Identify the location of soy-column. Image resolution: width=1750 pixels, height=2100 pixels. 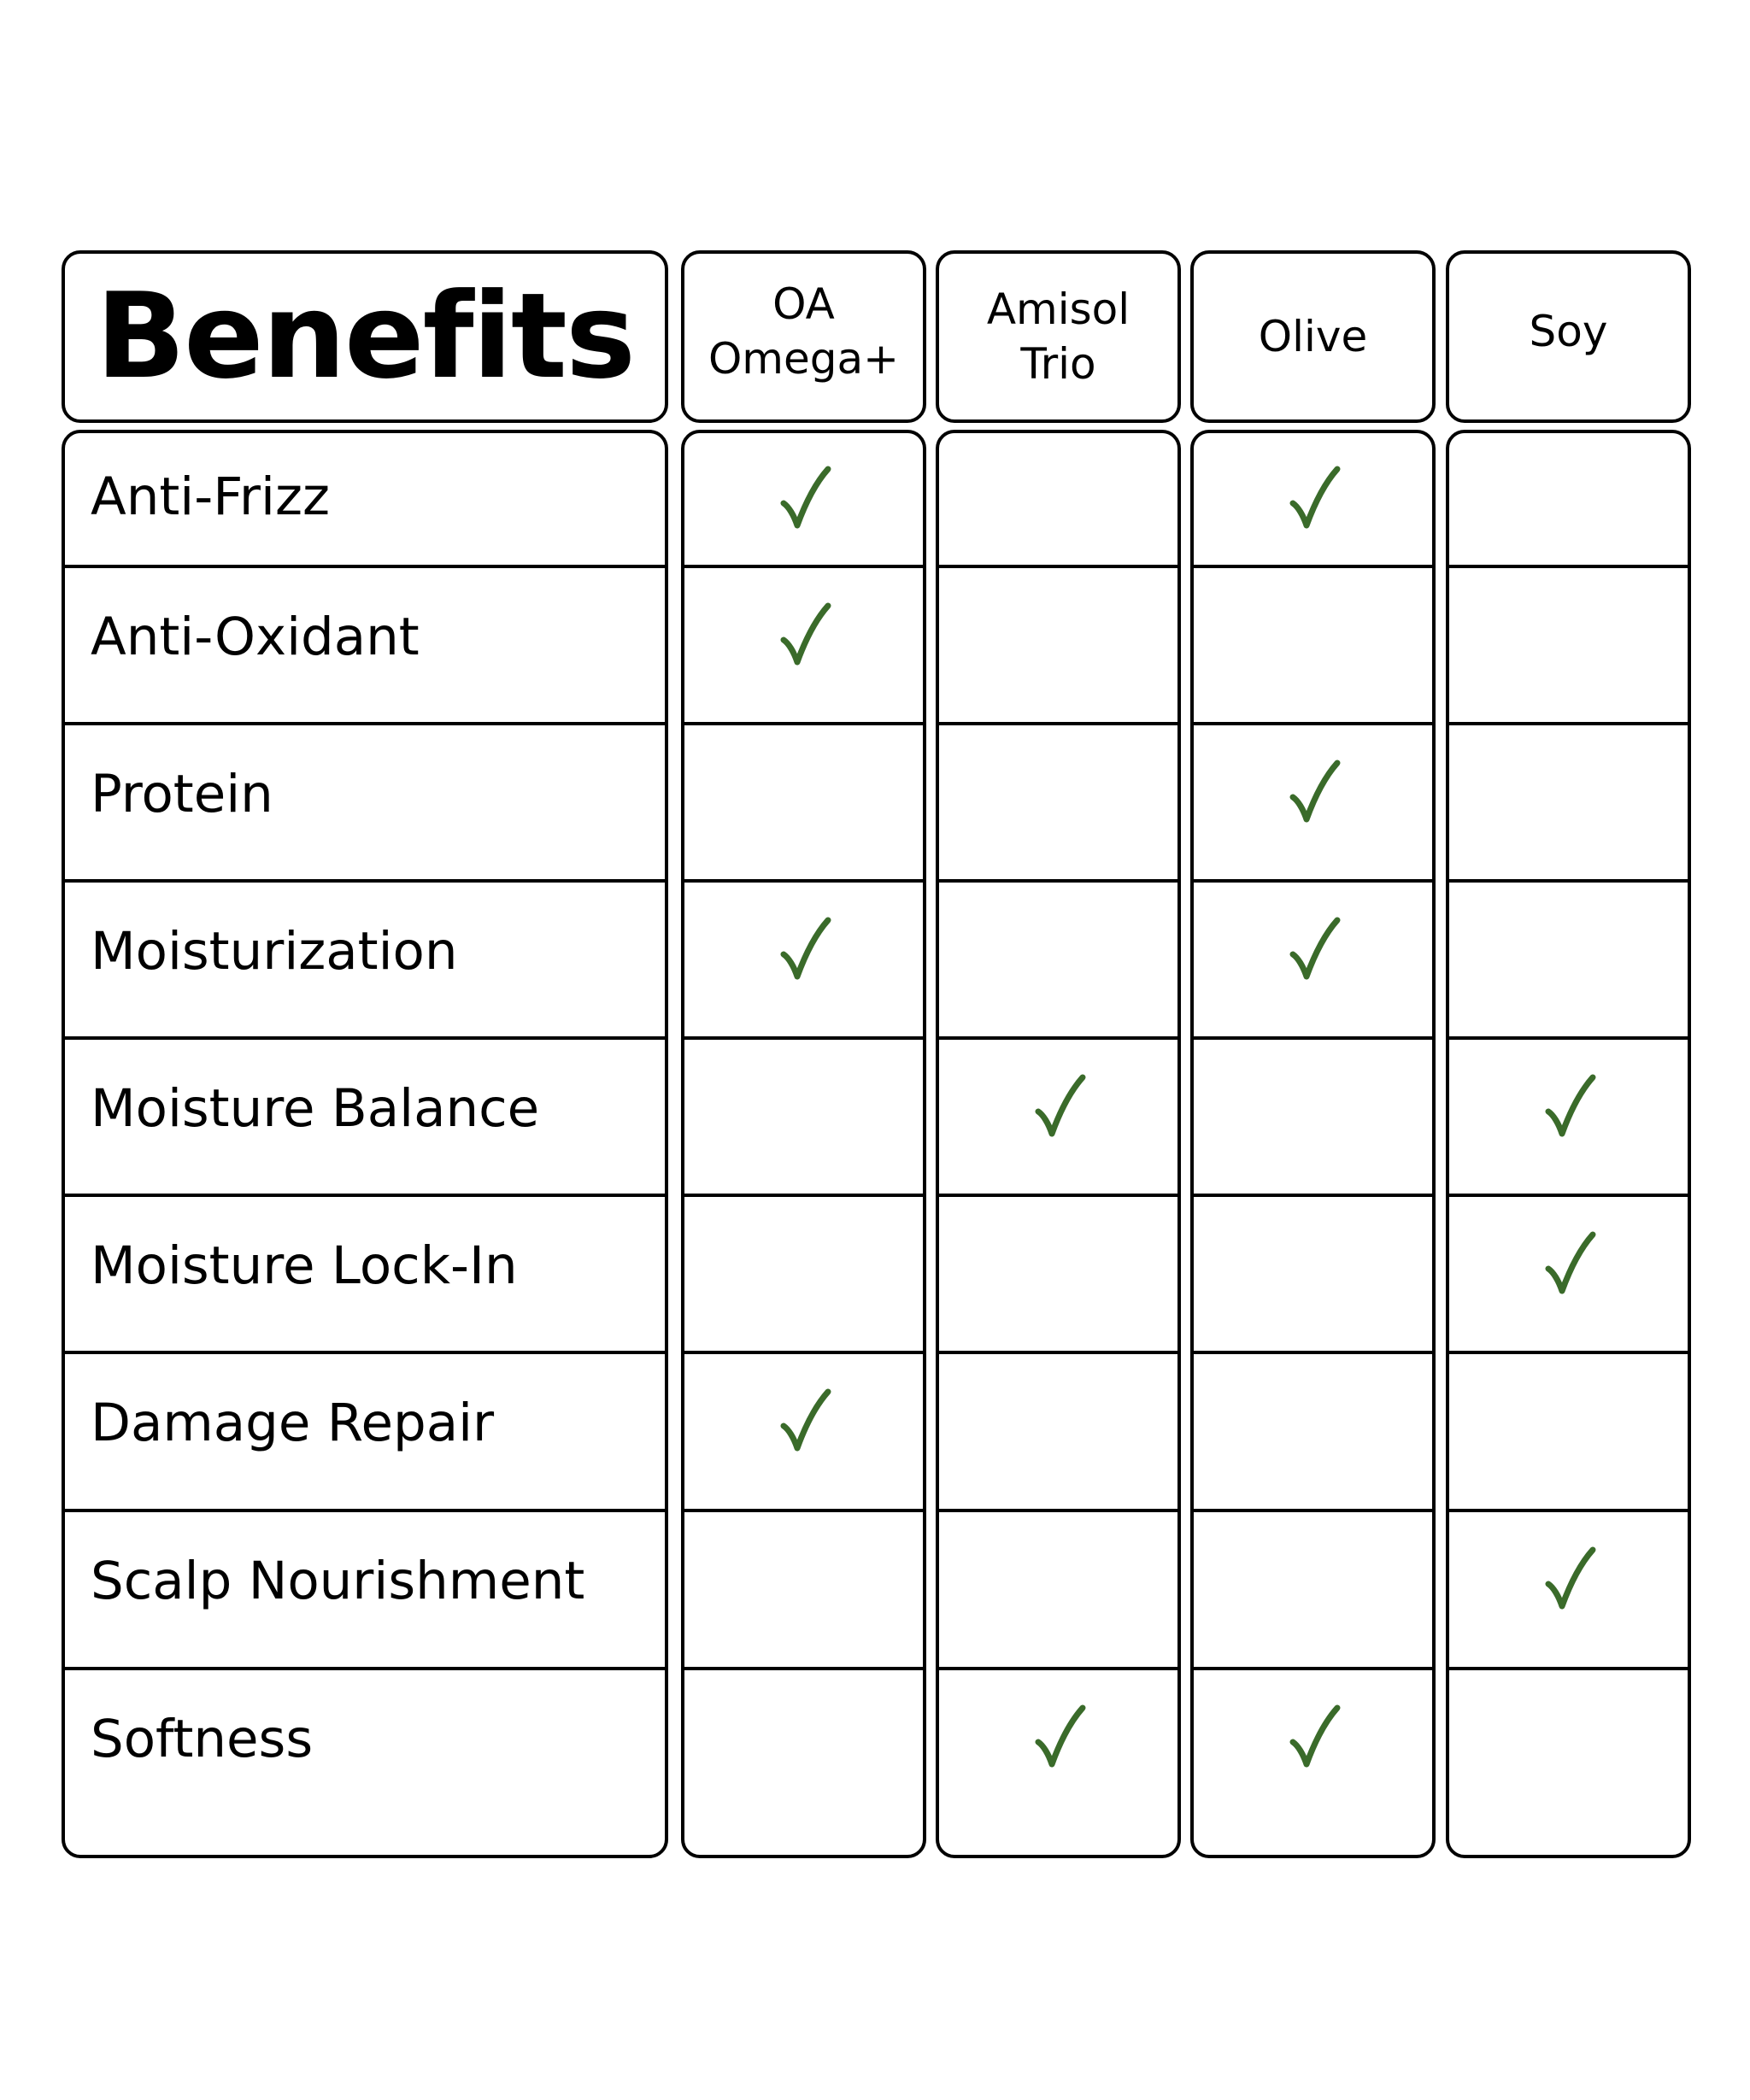
(1569, 1144).